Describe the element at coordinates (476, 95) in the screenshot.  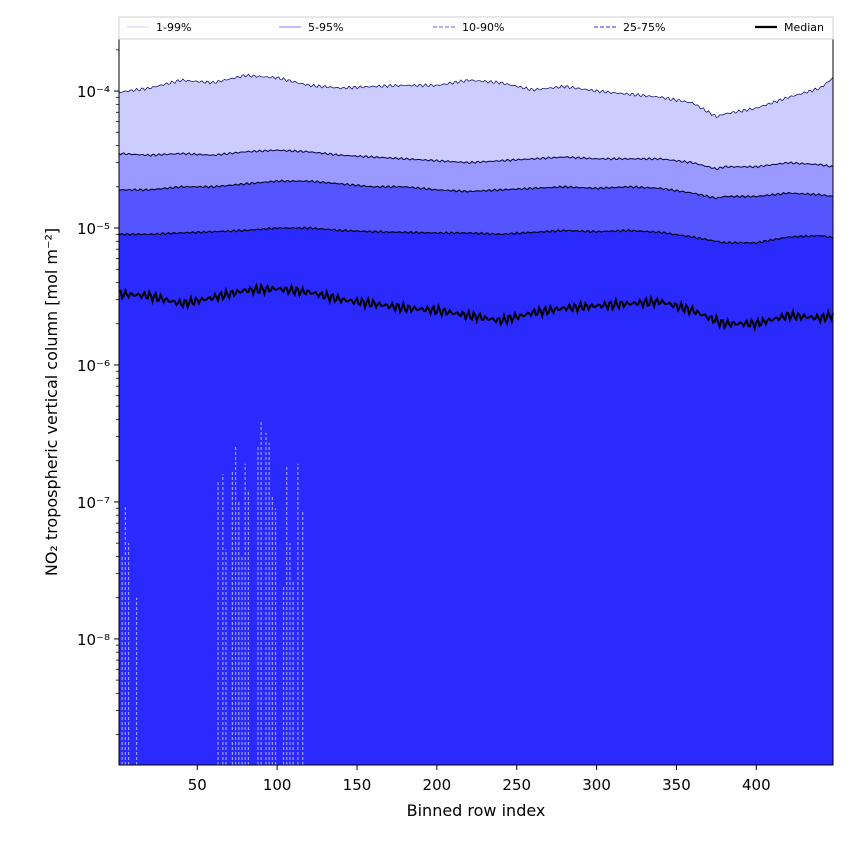
I see `line-p99` at that location.